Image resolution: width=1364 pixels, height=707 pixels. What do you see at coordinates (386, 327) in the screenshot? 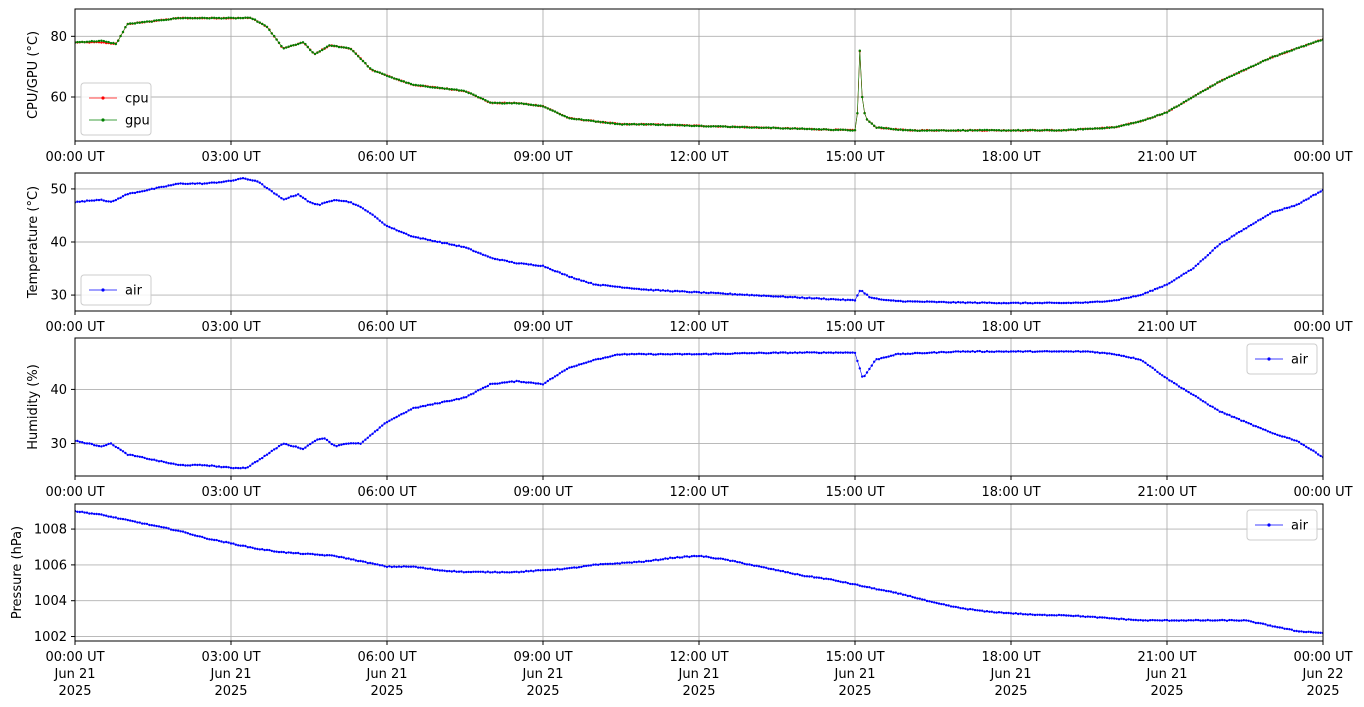
I see `x-tick-label: 06:00 UT` at bounding box center [386, 327].